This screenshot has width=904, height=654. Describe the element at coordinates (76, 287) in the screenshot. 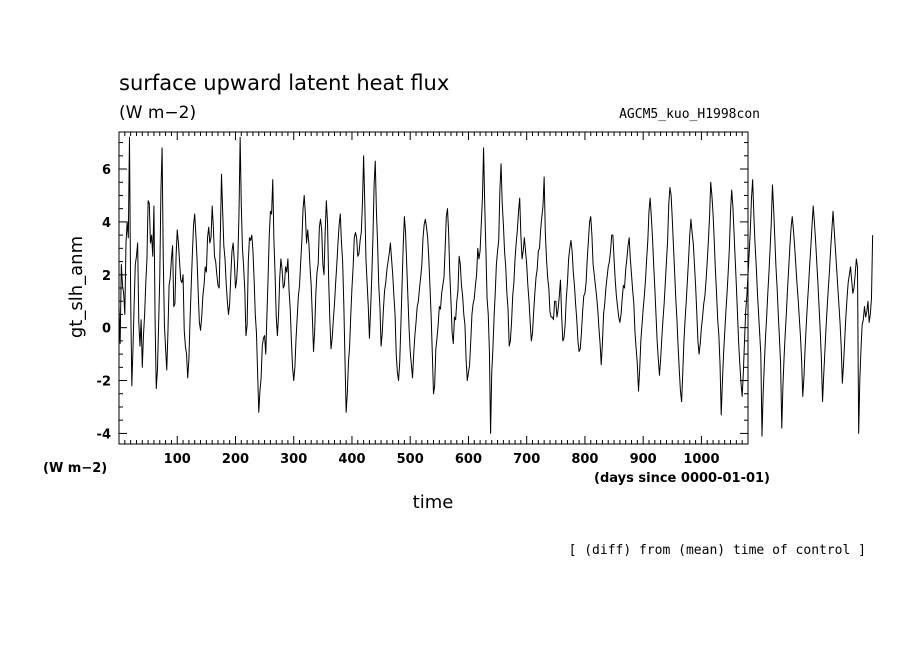

I see `y-axis-label: gt_slh_anm` at that location.